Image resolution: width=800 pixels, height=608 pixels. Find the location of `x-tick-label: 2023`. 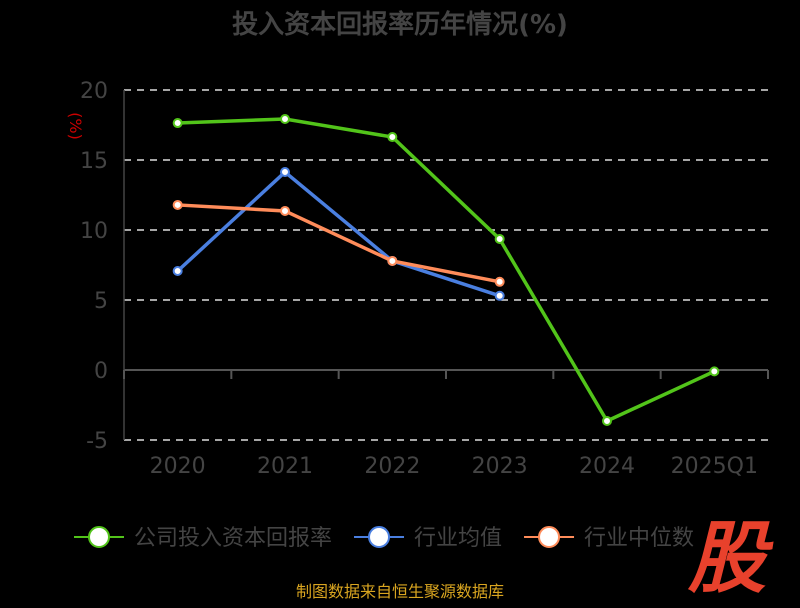

x-tick-label: 2023 is located at coordinates (500, 466).